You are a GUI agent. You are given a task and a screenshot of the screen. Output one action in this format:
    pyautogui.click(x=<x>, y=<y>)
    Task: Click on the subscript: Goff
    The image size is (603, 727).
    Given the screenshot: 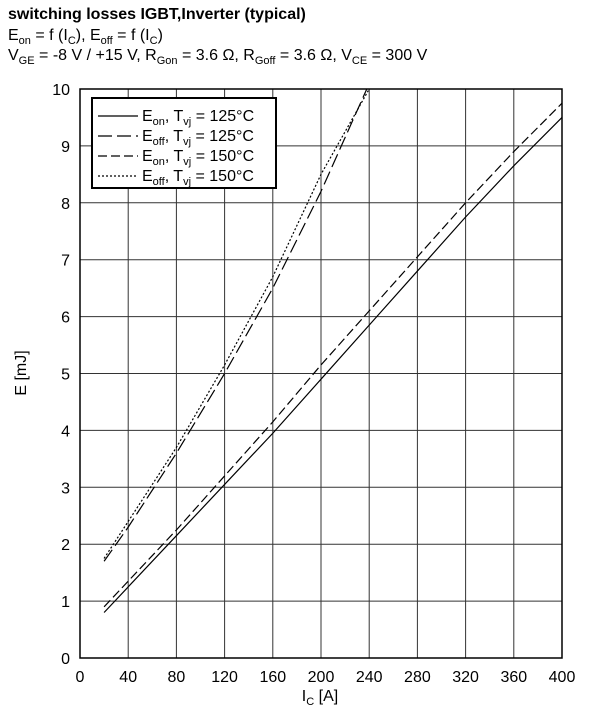 What is the action you would take?
    pyautogui.click(x=266, y=61)
    